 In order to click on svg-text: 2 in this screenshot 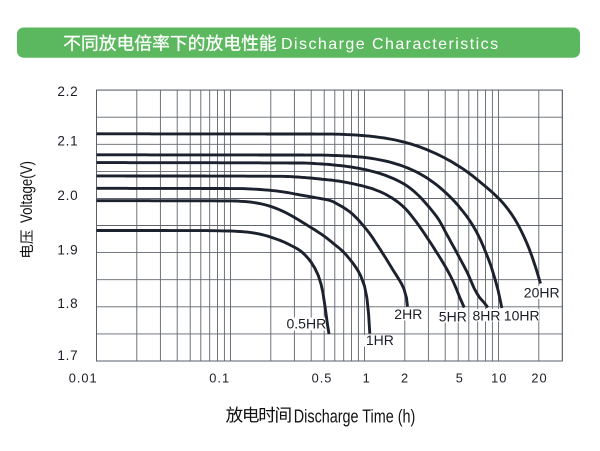, I will do `click(405, 378)`.